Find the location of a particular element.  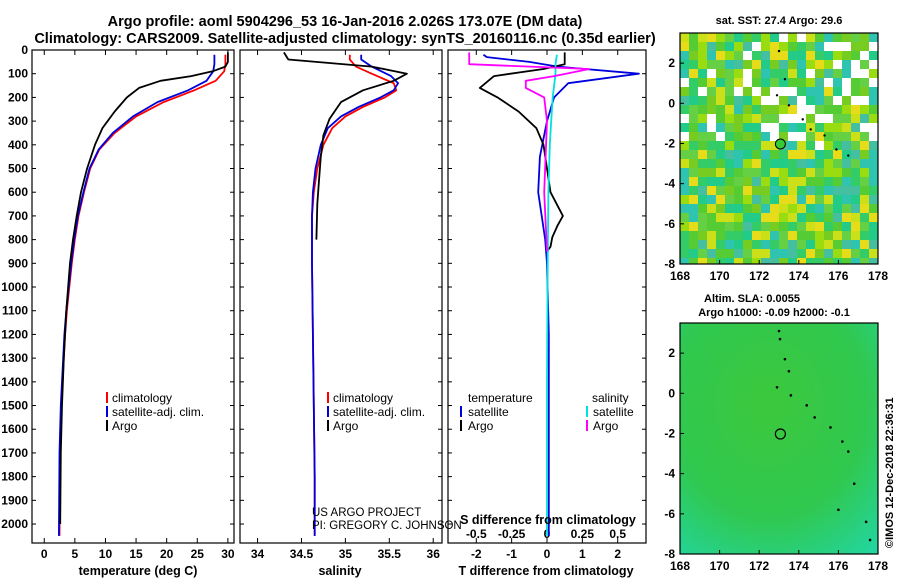

map-y-tick-label: -2 is located at coordinates (669, 433).